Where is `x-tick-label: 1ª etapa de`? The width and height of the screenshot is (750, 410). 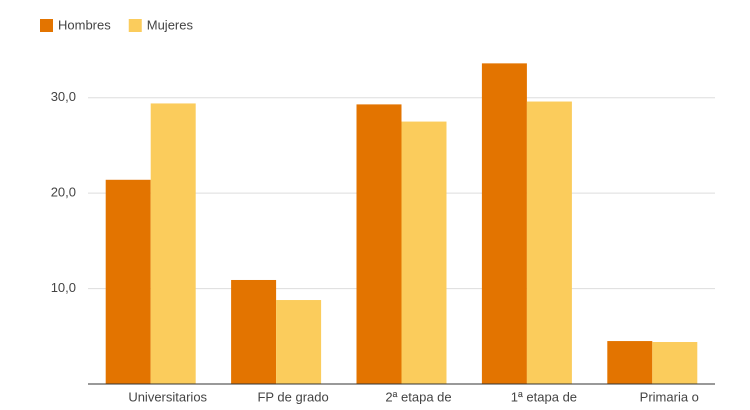
x-tick-label: 1ª etapa de is located at coordinates (544, 396).